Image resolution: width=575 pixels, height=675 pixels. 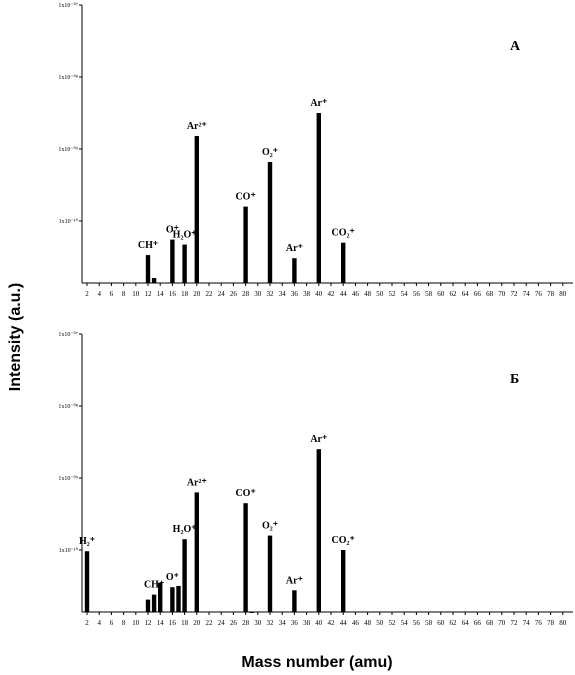 What do you see at coordinates (551, 623) in the screenshot?
I see `x-tick-label: 78` at bounding box center [551, 623].